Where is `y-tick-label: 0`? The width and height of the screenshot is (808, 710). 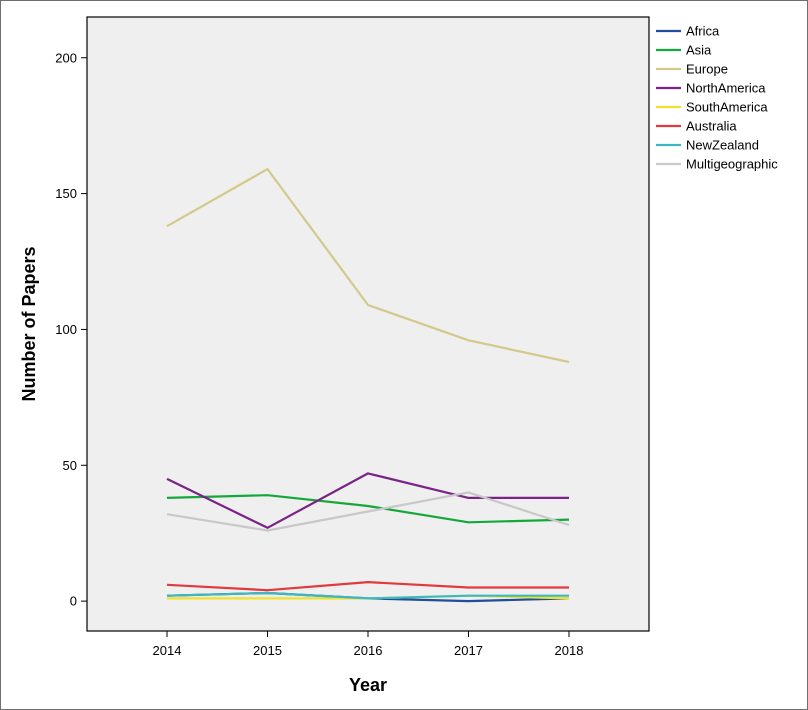
y-tick-label: 0 is located at coordinates (73, 601).